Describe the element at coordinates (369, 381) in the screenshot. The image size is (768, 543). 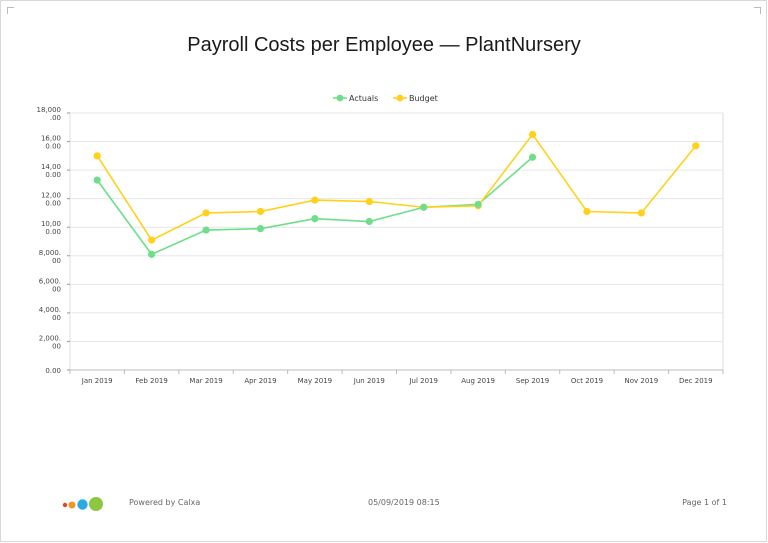
I see `x-tick-label: Jun 2019` at that location.